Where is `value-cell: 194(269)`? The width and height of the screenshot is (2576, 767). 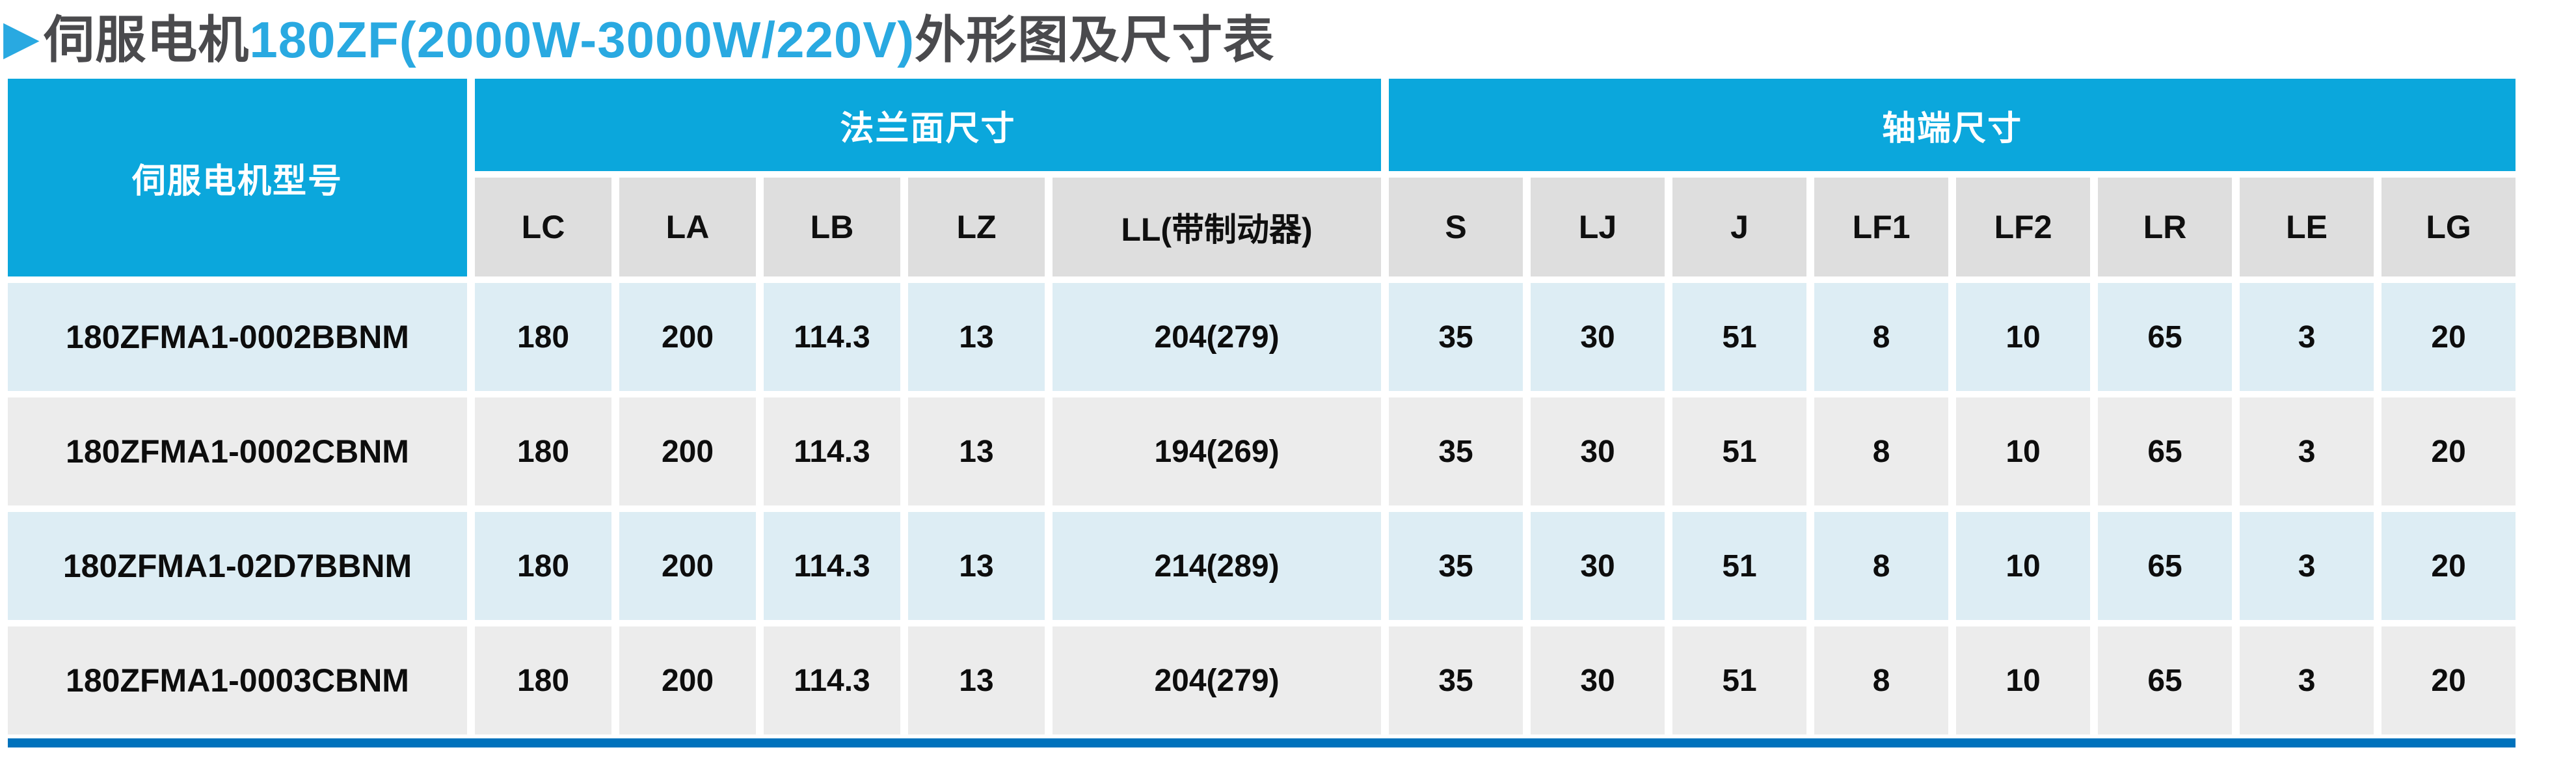 value-cell: 194(269) is located at coordinates (1217, 451).